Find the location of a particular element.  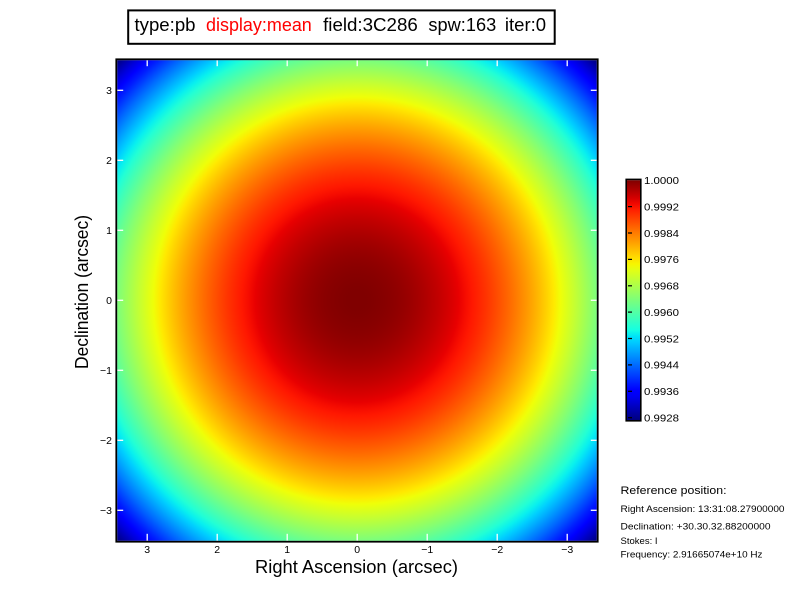

svg-text:Right Ascension: 13:31:08.2790: Right Ascension: 13:31:08.27900000 is located at coordinates (703, 509).